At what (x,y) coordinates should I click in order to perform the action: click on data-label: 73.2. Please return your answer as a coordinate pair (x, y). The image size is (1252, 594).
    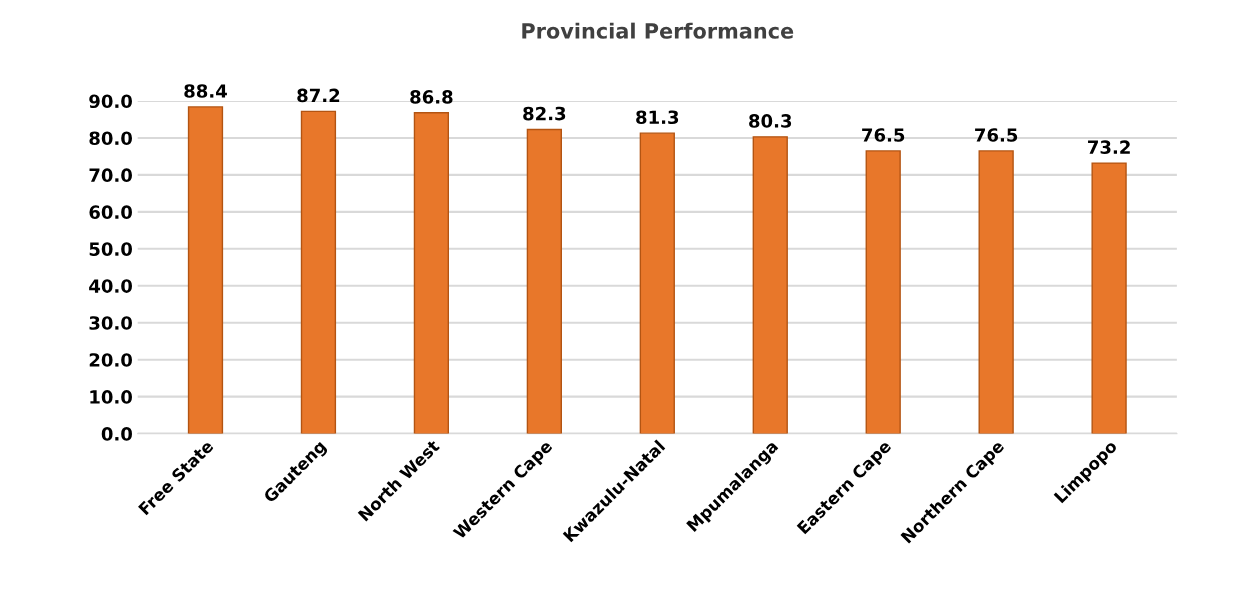
    Looking at the image, I should click on (1109, 147).